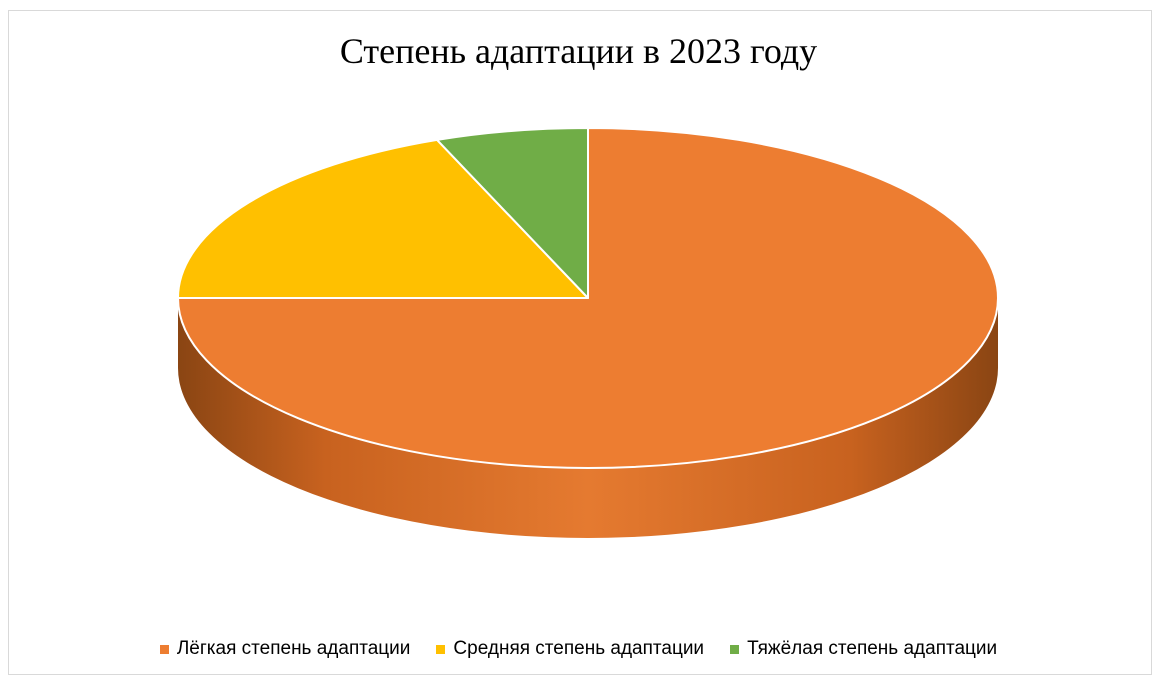  Describe the element at coordinates (441, 649) in the screenshot. I see `legend-swatch-medium` at that location.